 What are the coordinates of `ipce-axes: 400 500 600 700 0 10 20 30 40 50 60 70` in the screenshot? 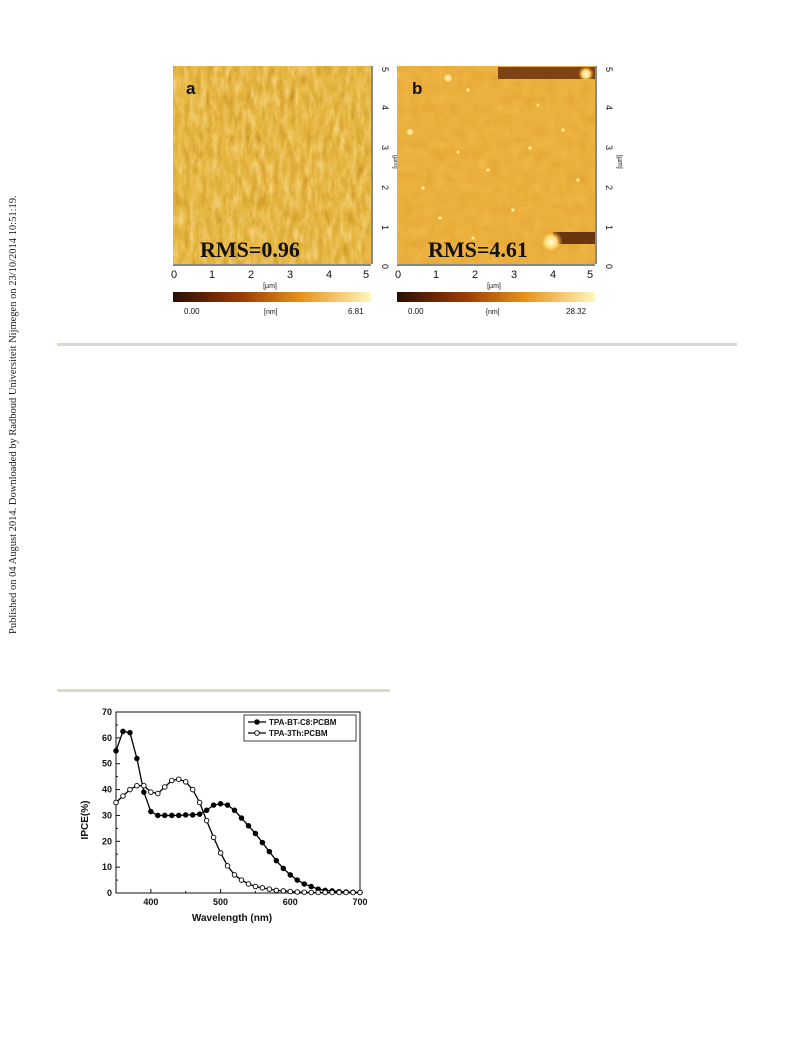 It's located at (235, 807).